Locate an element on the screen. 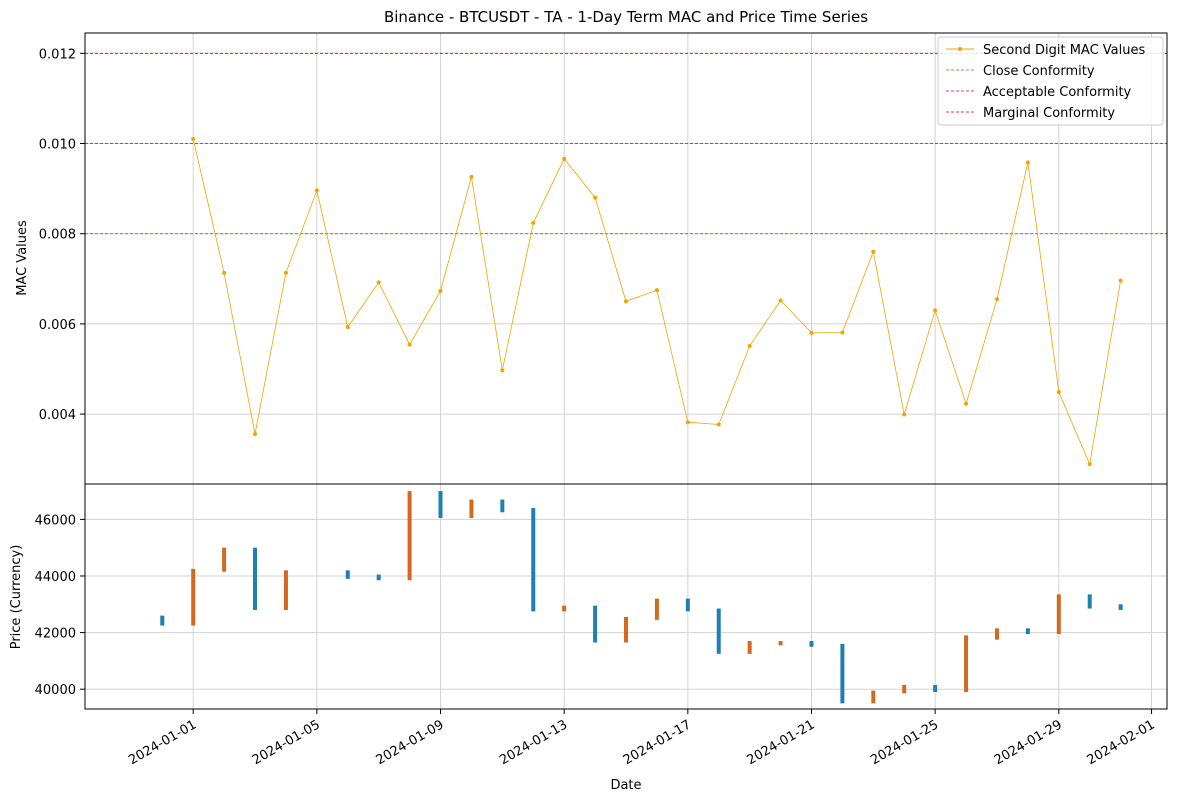 The height and width of the screenshot is (802, 1178). x-tick-label: 2024-01-17 is located at coordinates (657, 742).